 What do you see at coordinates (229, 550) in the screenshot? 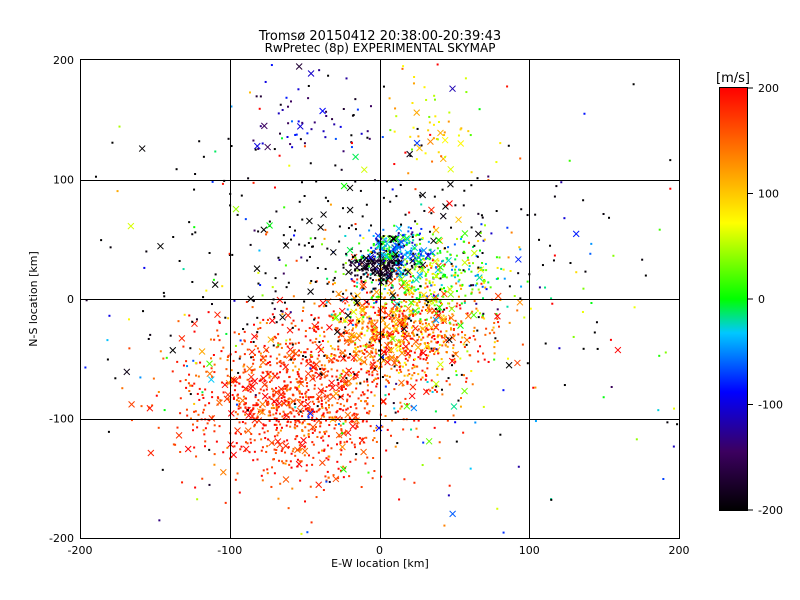
I see `x-tick-label: -100` at bounding box center [229, 550].